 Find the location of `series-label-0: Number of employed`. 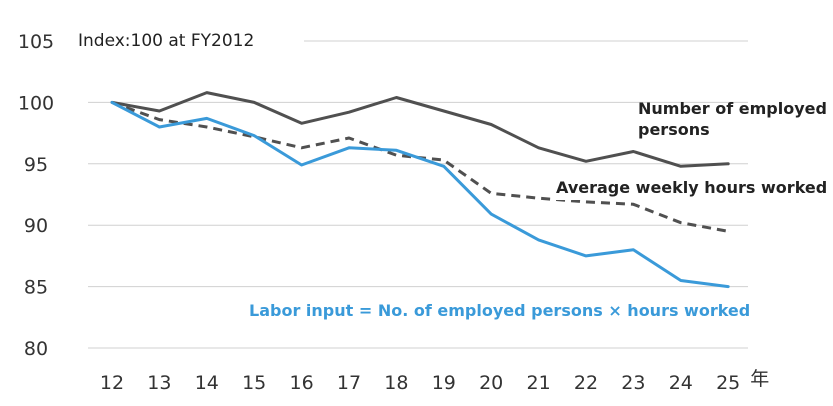

series-label-0: Number of employed is located at coordinates (732, 108).